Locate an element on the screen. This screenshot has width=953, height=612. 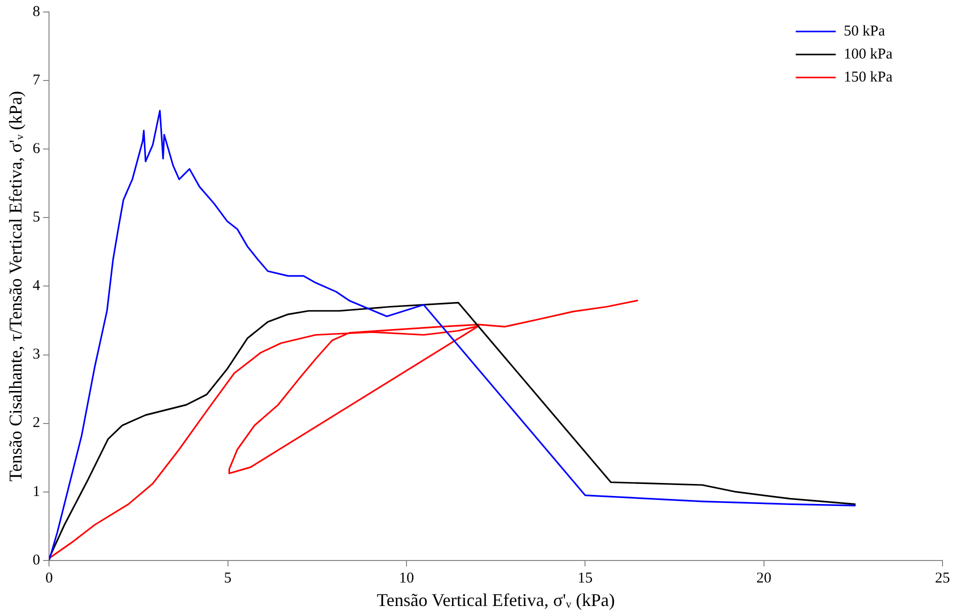
x-tick-label: 0 is located at coordinates (49, 578).